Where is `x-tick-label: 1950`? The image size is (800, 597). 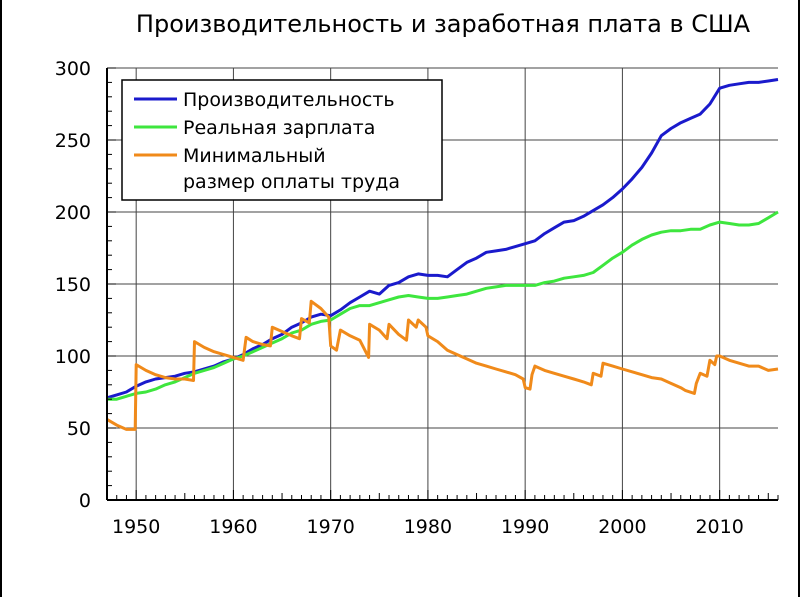 x-tick-label: 1950 is located at coordinates (136, 527).